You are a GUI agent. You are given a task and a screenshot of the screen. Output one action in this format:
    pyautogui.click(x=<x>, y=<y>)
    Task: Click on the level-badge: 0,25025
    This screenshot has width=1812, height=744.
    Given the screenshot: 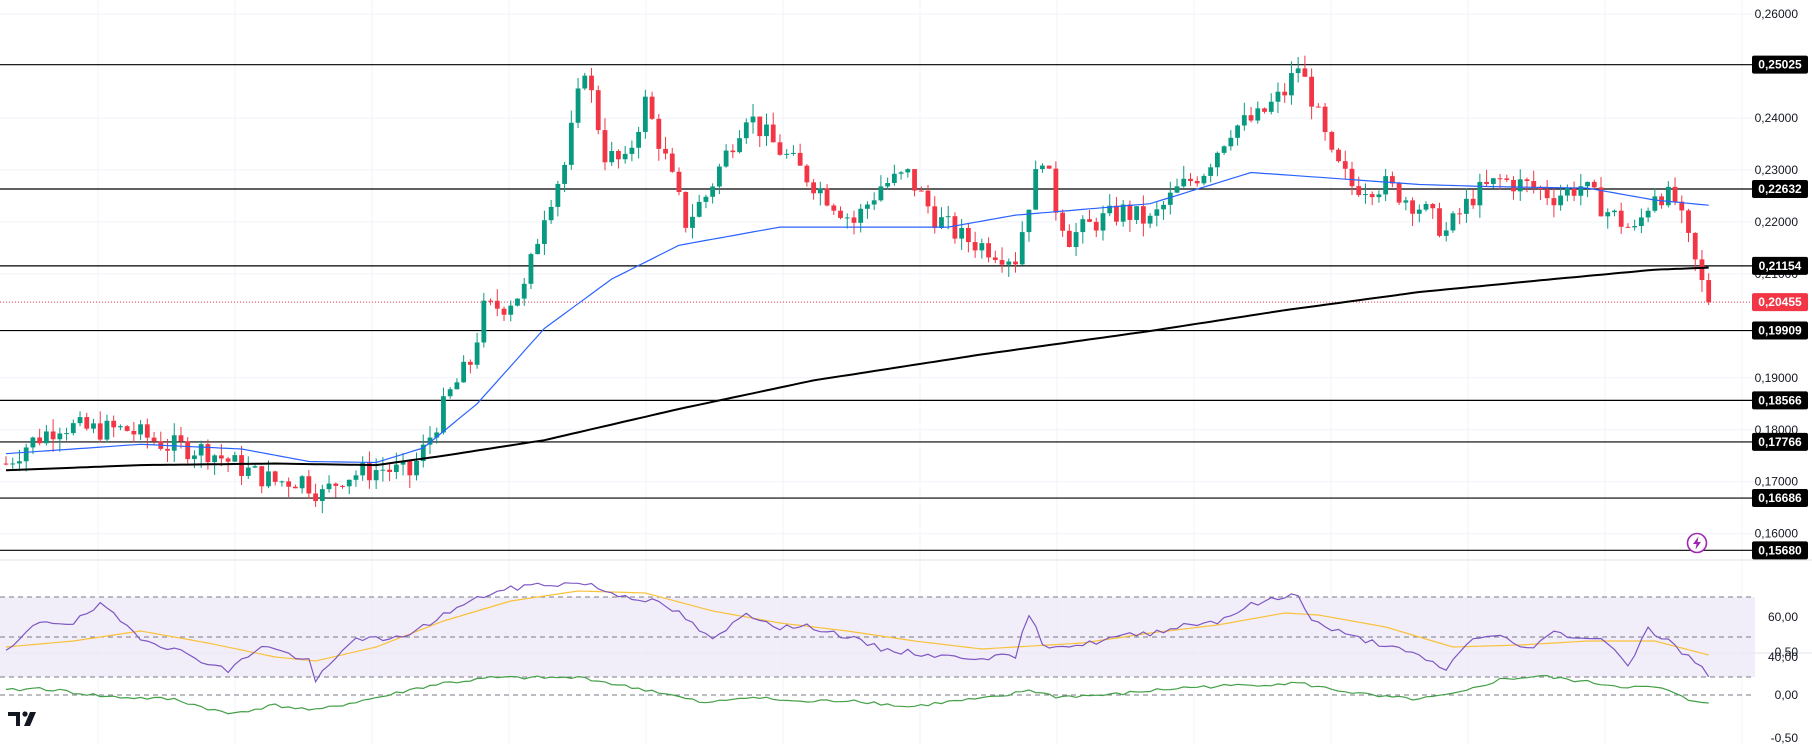 What is the action you would take?
    pyautogui.click(x=1780, y=64)
    